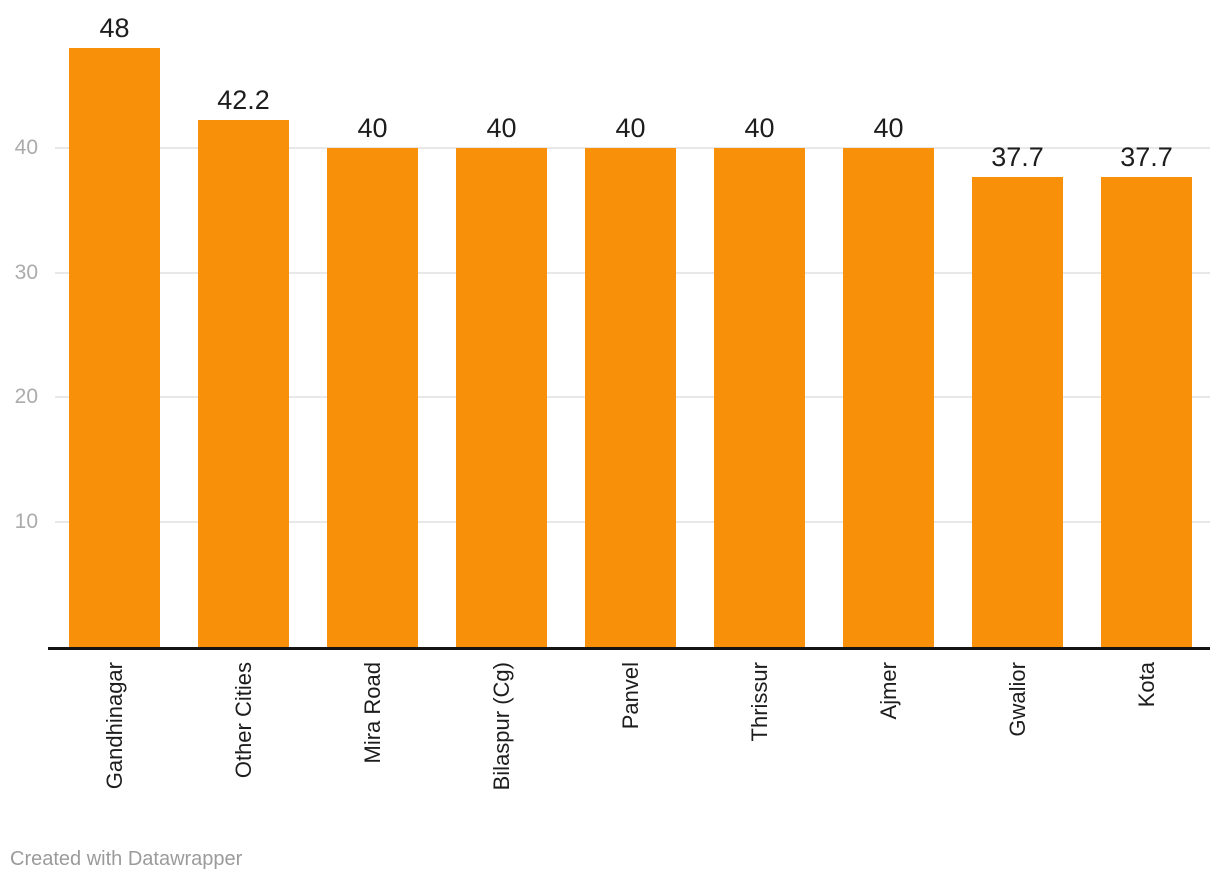 Image resolution: width=1220 pixels, height=884 pixels. What do you see at coordinates (114, 27) in the screenshot?
I see `bar-value-label: 48` at bounding box center [114, 27].